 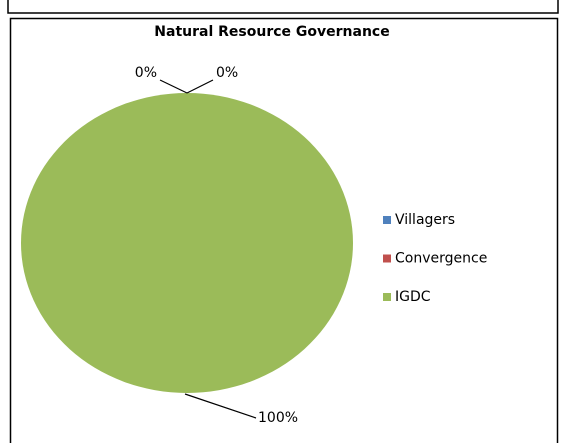 What do you see at coordinates (271, 32) in the screenshot?
I see `chart-title: Natural Resource Governance` at bounding box center [271, 32].